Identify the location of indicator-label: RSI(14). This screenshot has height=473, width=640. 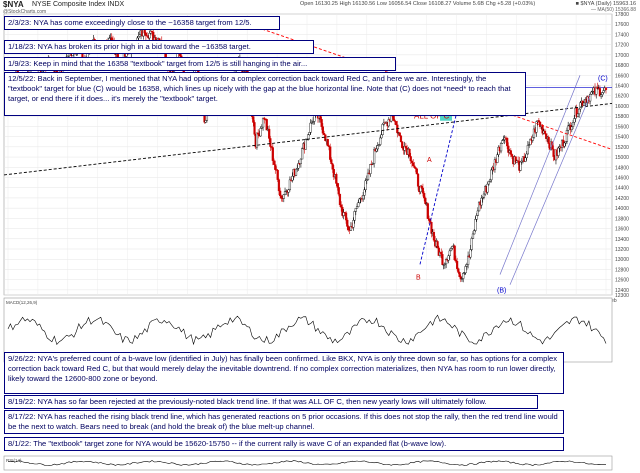
(14, 460).